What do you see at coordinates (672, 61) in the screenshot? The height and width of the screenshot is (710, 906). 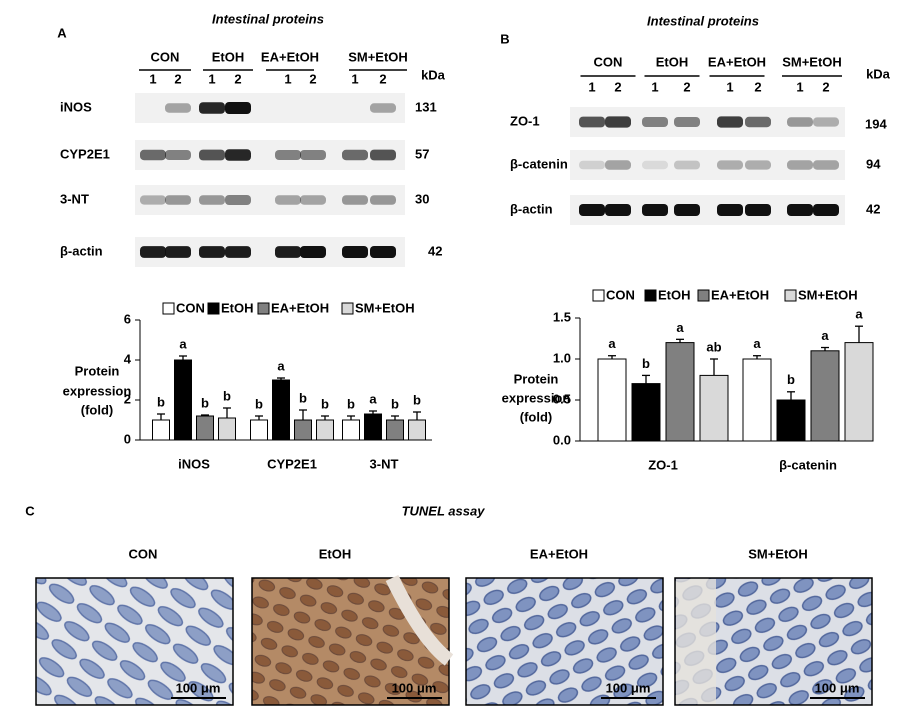 I see `group-label: EtOH` at bounding box center [672, 61].